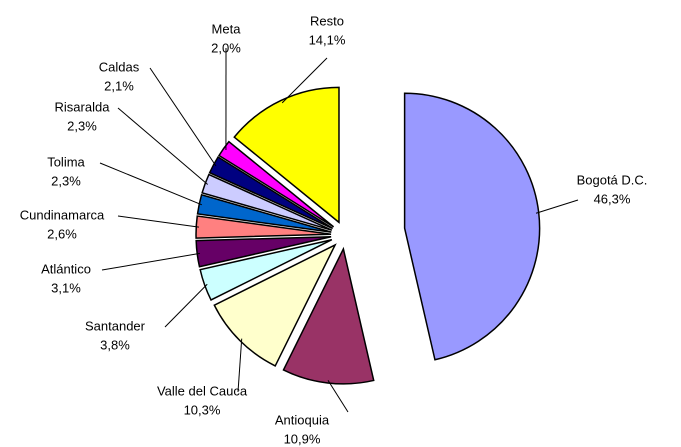 Image resolution: width=681 pixels, height=447 pixels. What do you see at coordinates (115, 344) in the screenshot?
I see `slice-value-label: 3,8%` at bounding box center [115, 344].